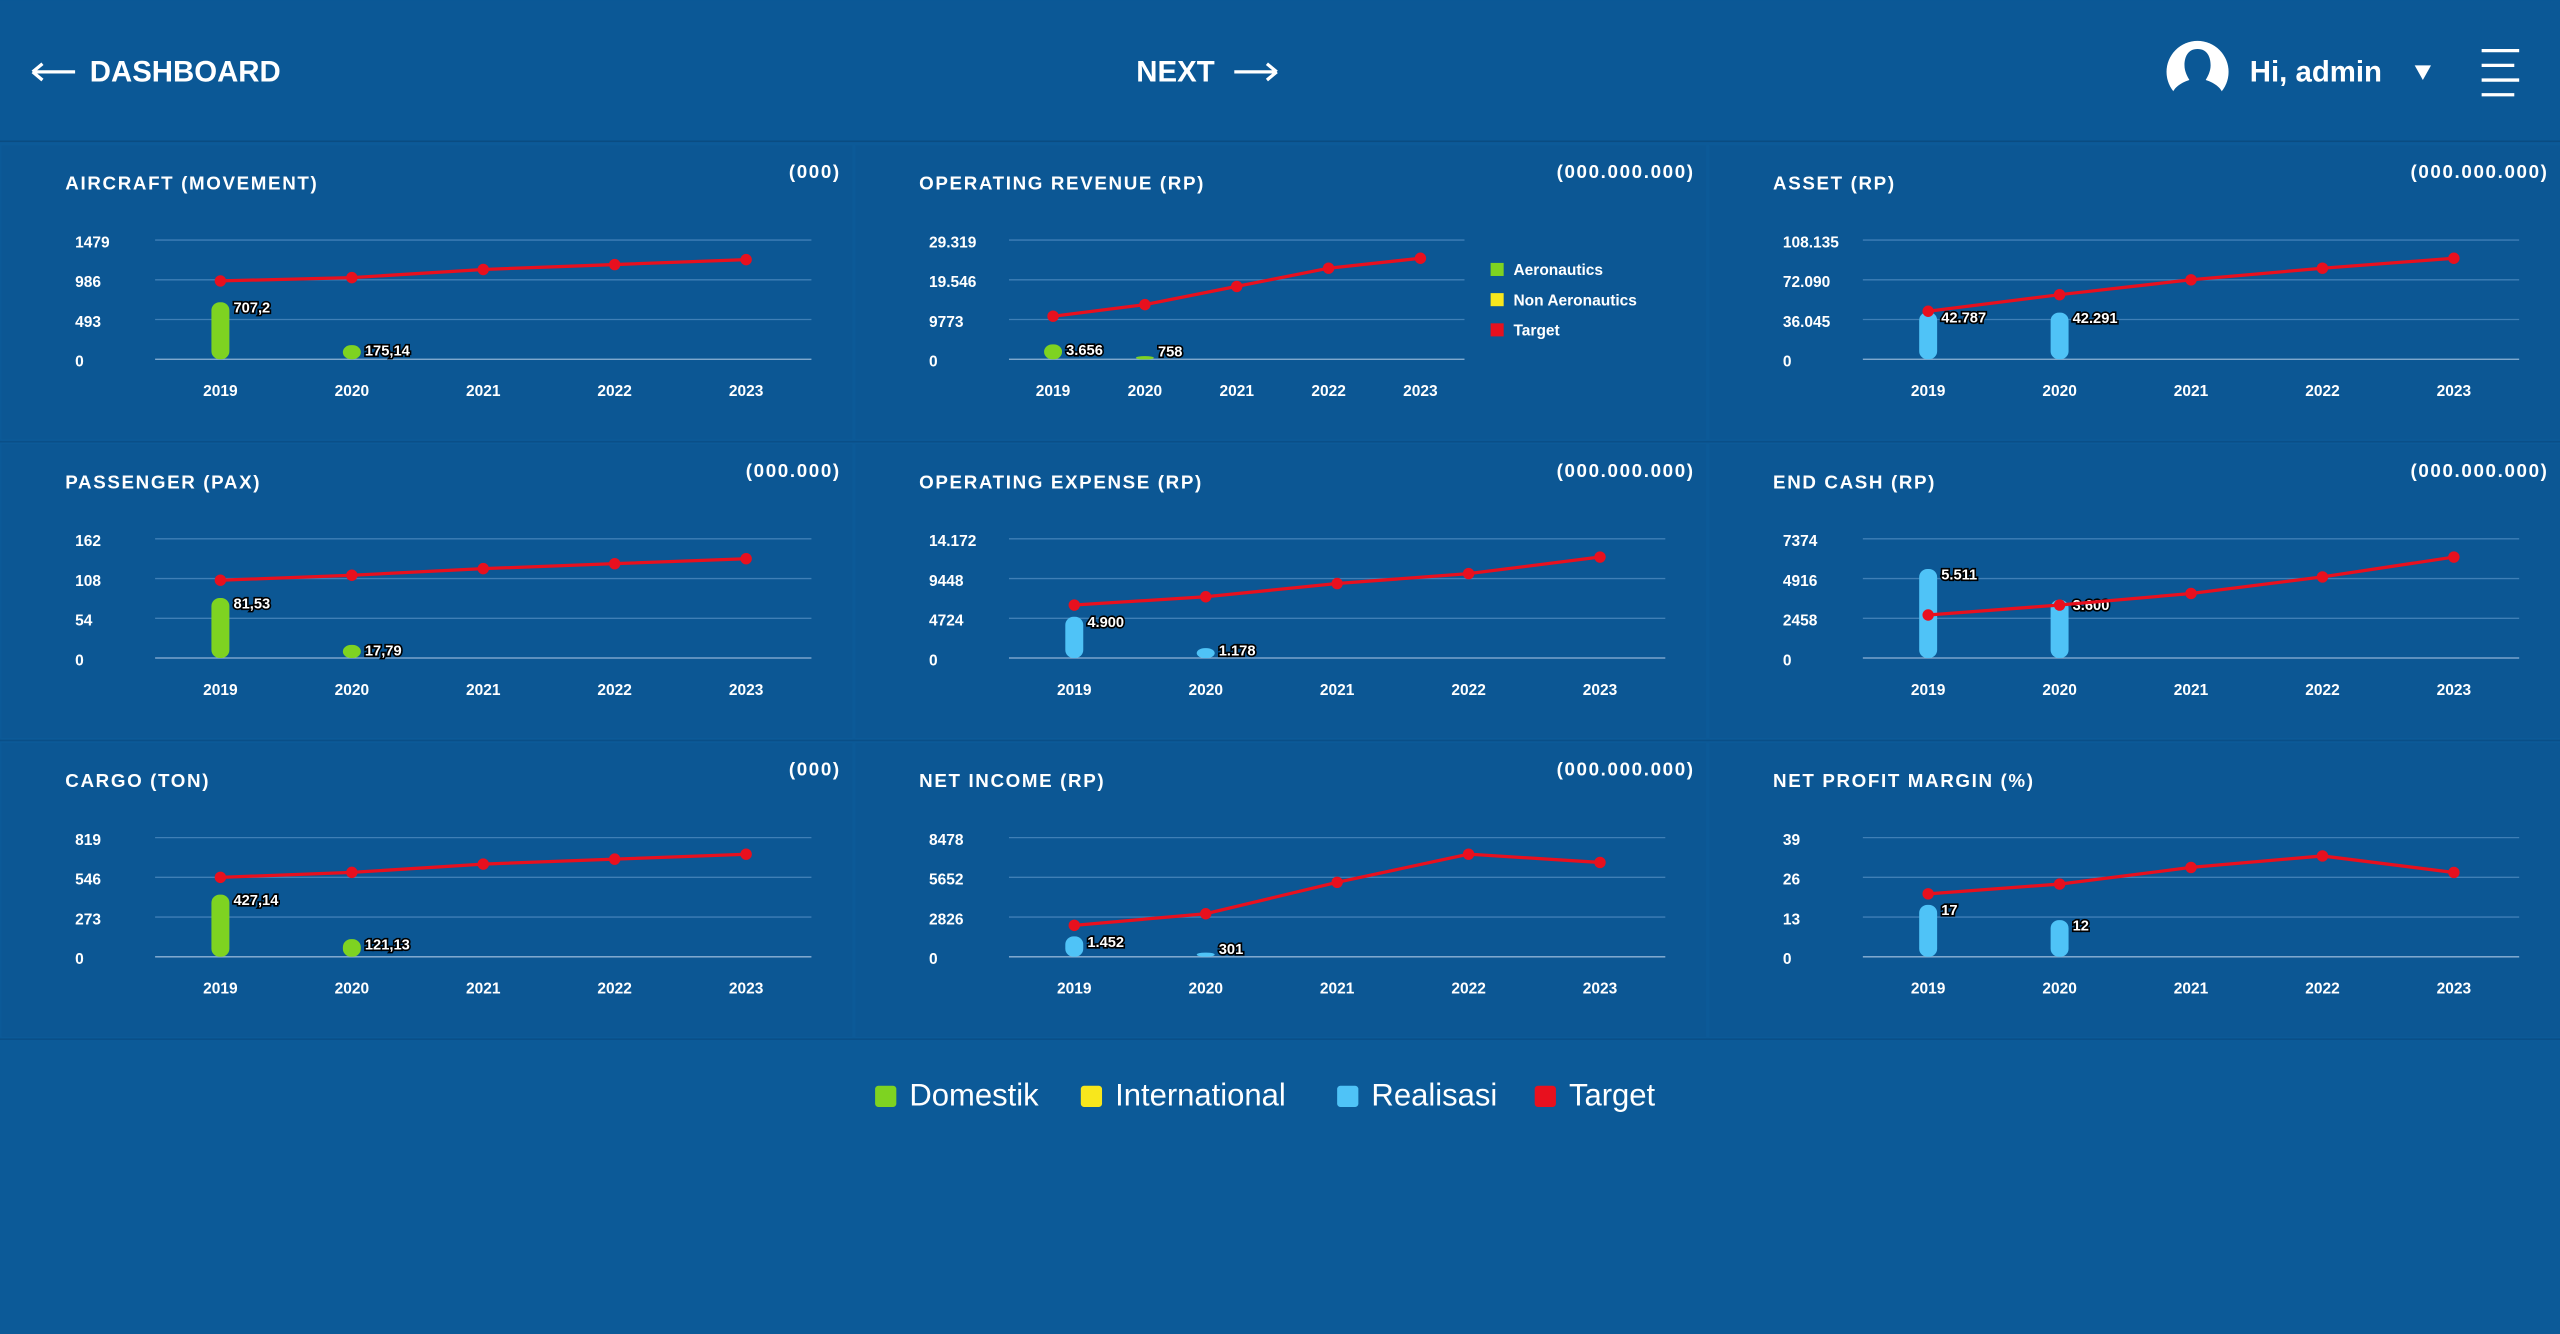 Image resolution: width=2560 pixels, height=1334 pixels. Describe the element at coordinates (953, 242) in the screenshot. I see `y-tick-label: 29.319` at that location.